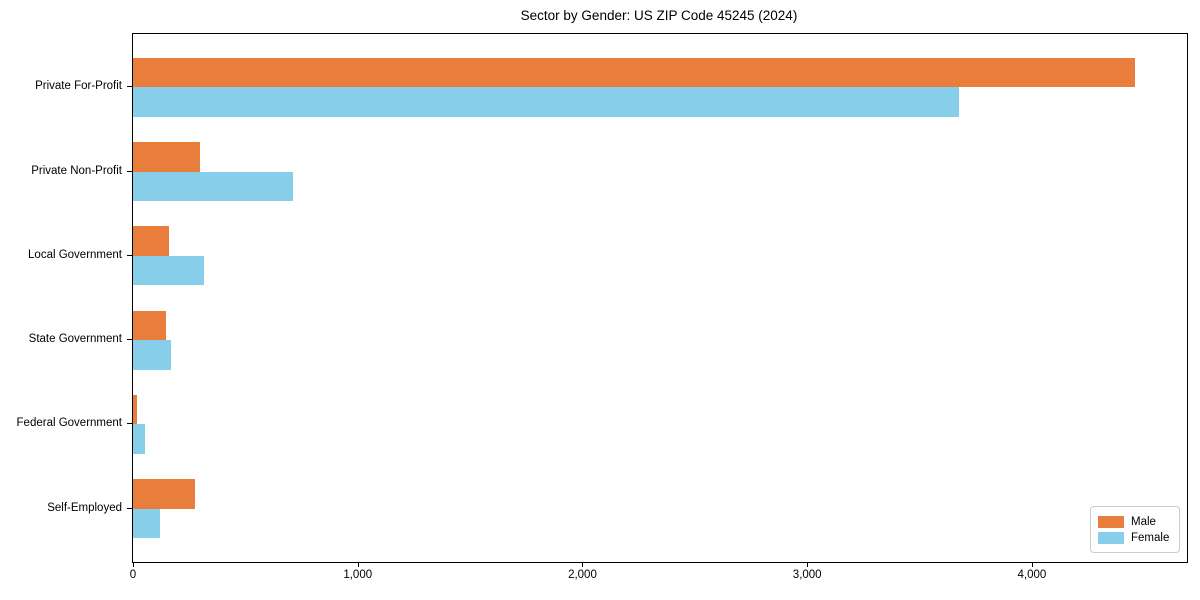 The height and width of the screenshot is (600, 1200). Describe the element at coordinates (84, 507) in the screenshot. I see `y-axis-label-5: Self-Employed` at that location.